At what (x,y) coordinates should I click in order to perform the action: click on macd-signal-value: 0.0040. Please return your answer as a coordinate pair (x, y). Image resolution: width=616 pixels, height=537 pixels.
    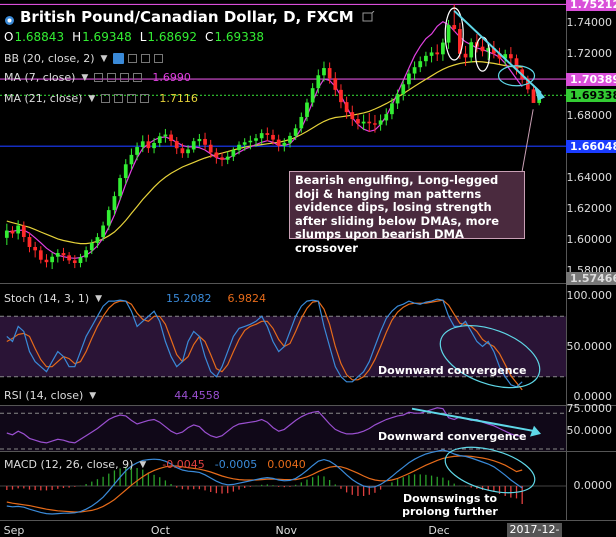
    Looking at the image, I should click on (286, 464).